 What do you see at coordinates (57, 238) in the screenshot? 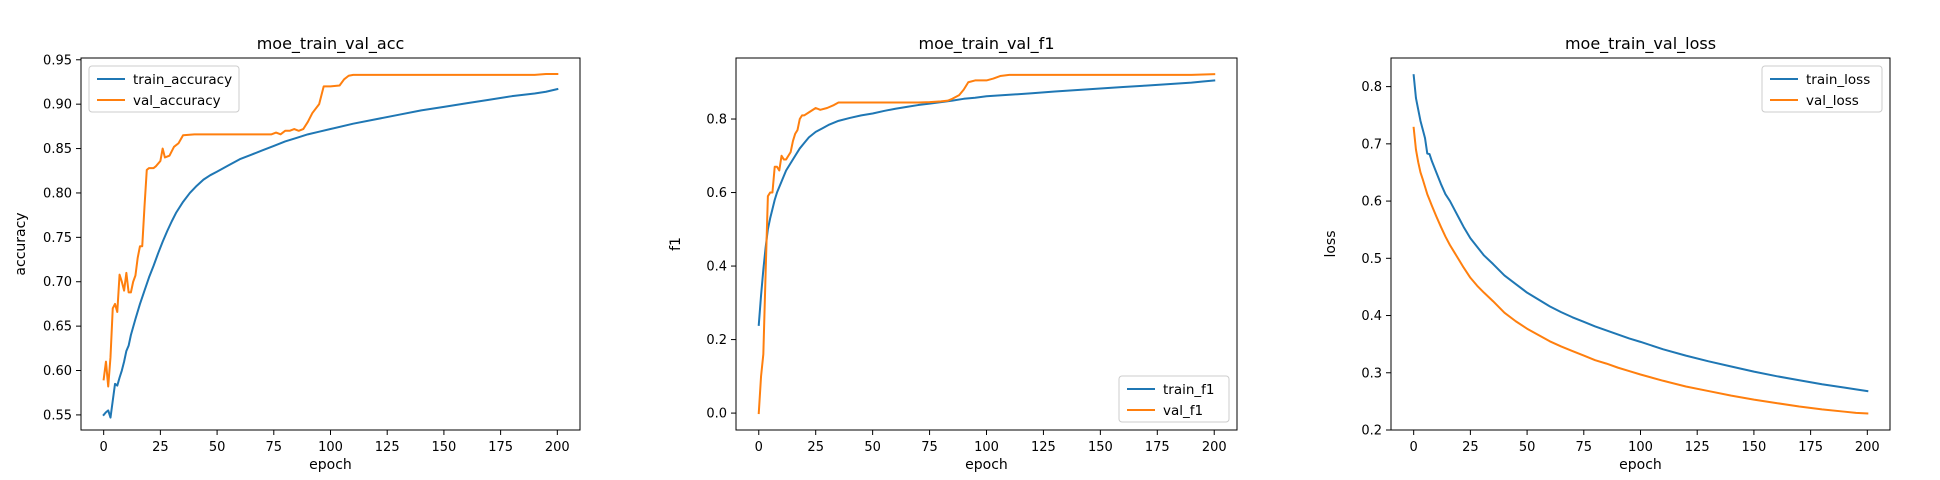
I see `y-tick-label: 0.75` at bounding box center [57, 238].